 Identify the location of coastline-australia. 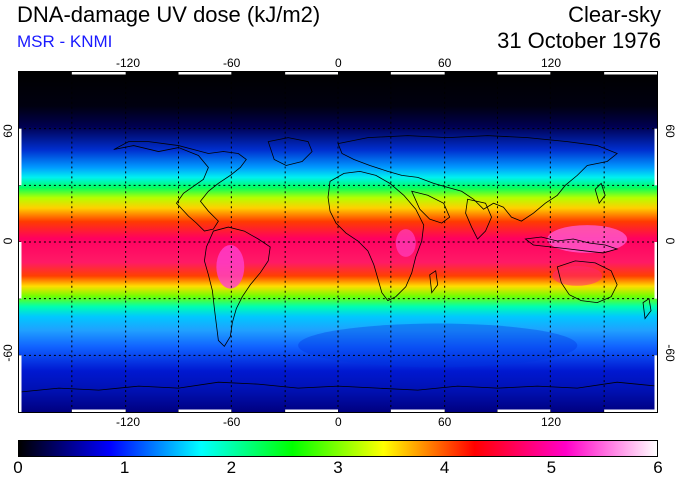
(587, 282).